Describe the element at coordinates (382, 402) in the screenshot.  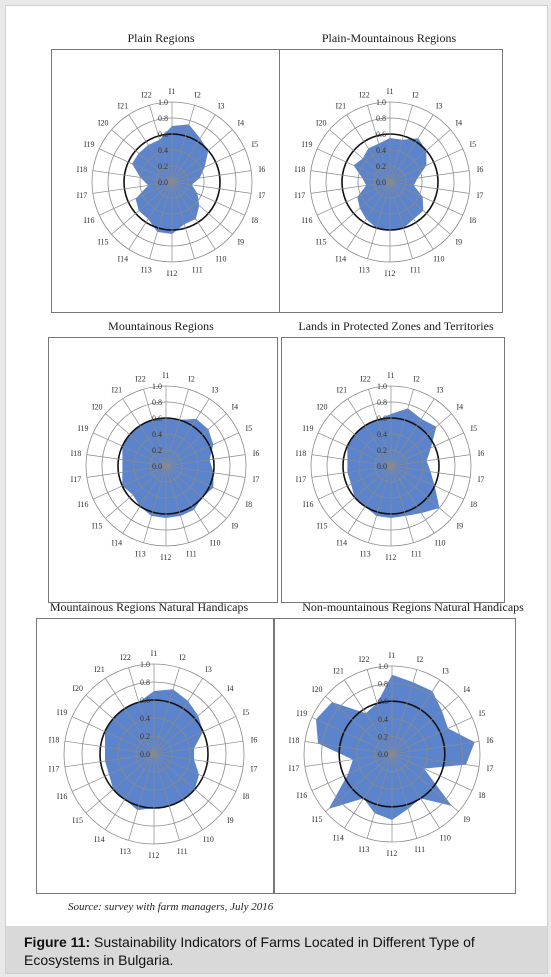
I see `ring-label: 0.8` at that location.